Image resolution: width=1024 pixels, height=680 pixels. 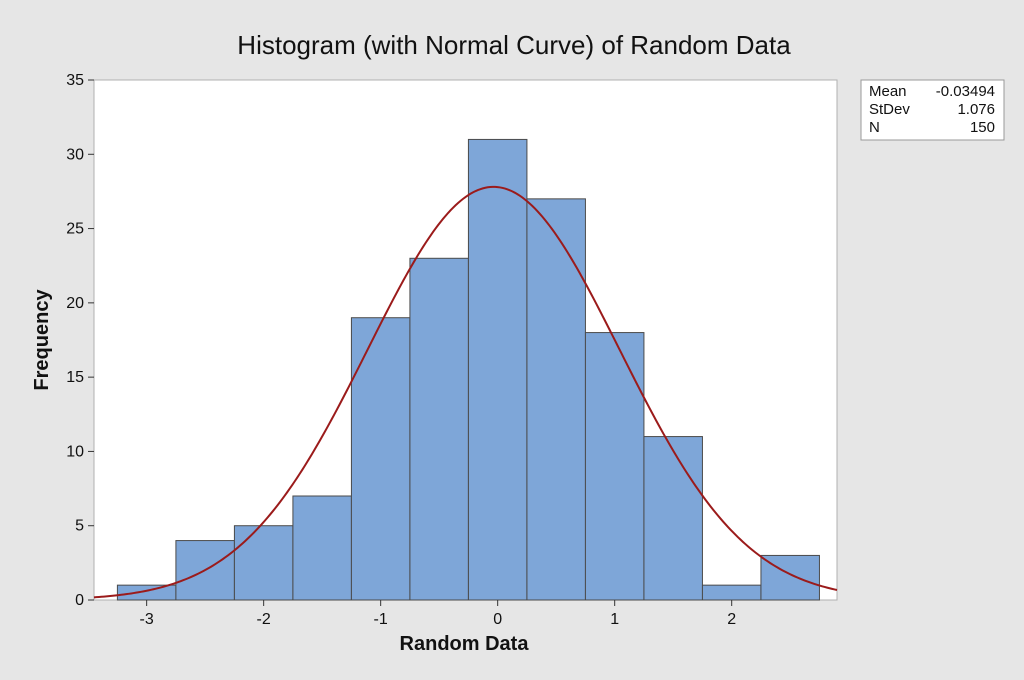 I want to click on stat-n-value: 150, so click(x=982, y=127).